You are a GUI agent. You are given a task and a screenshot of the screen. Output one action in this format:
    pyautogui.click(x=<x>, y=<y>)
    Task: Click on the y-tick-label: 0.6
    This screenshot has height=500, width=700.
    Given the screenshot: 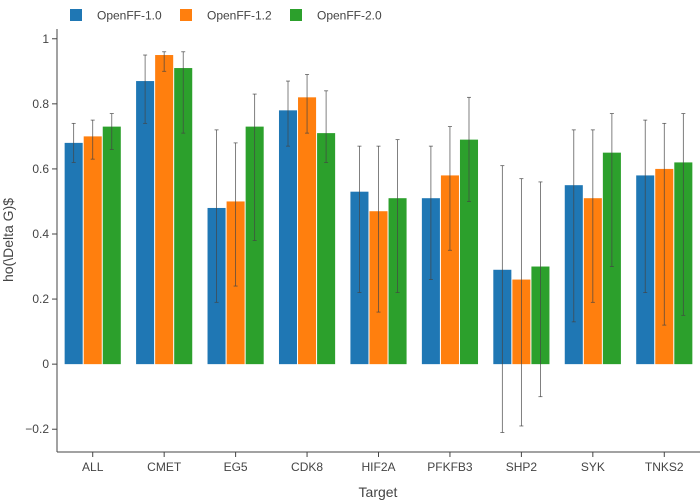 What is the action you would take?
    pyautogui.click(x=40, y=169)
    